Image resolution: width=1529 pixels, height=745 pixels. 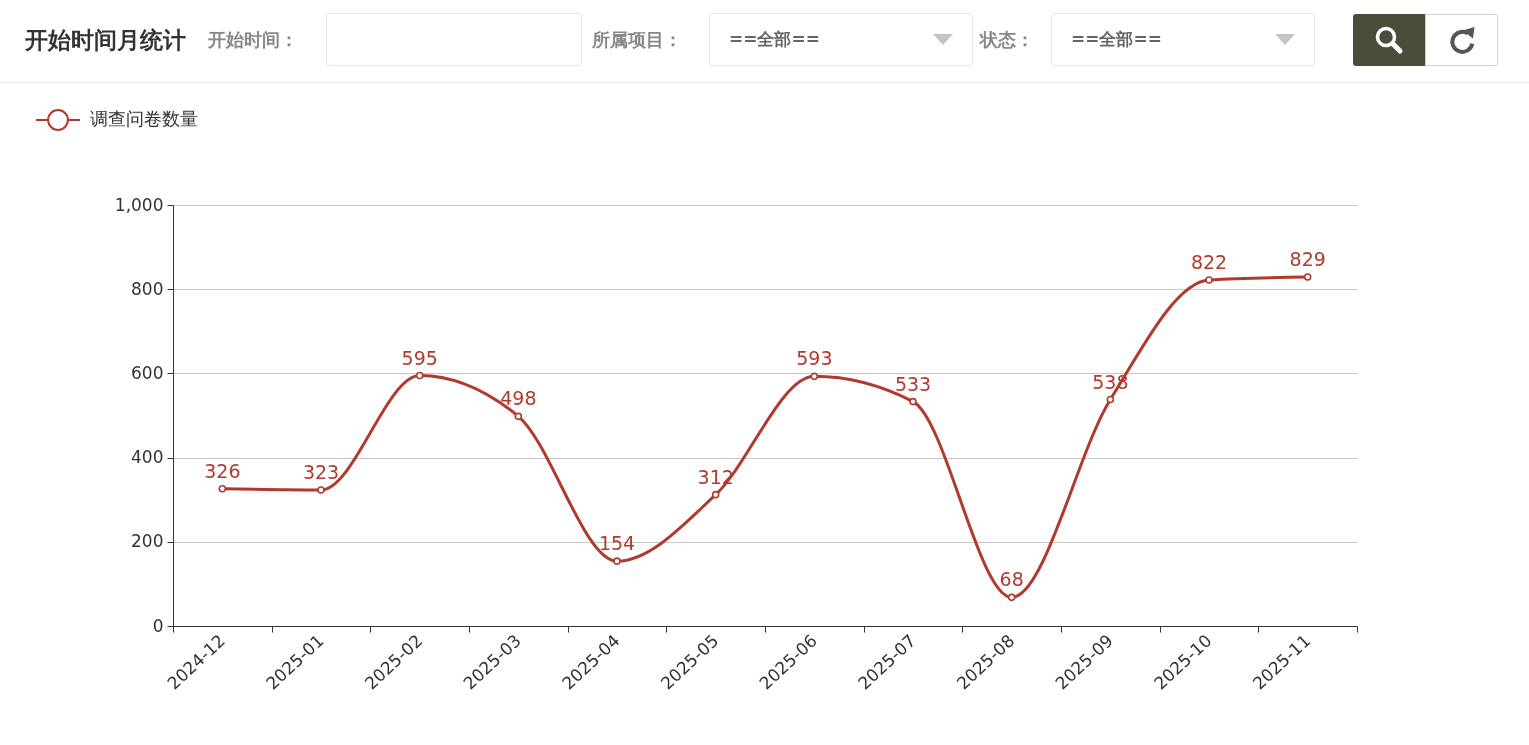 I want to click on data-label: 154, so click(x=617, y=543).